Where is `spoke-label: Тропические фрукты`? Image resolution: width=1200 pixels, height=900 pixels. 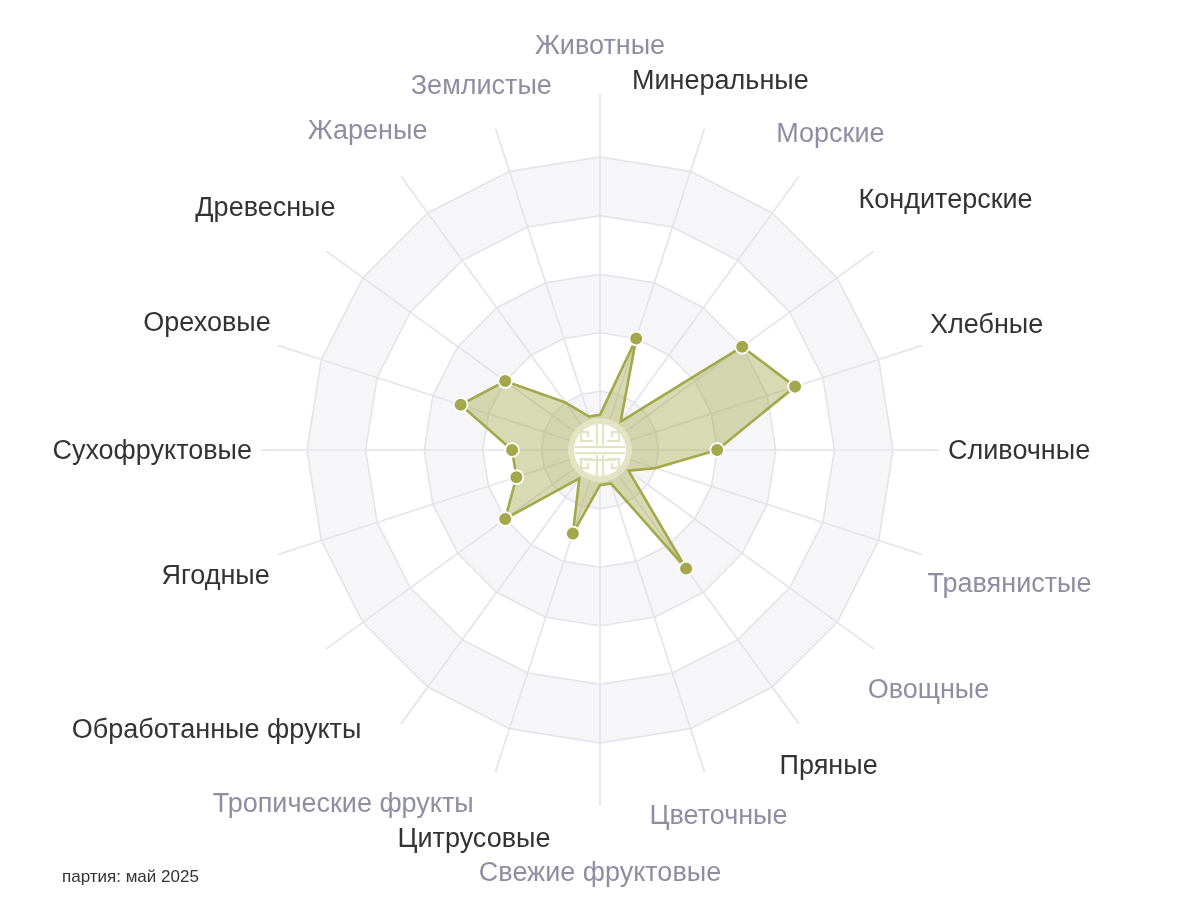
spoke-label: Тропические фрукты is located at coordinates (343, 803).